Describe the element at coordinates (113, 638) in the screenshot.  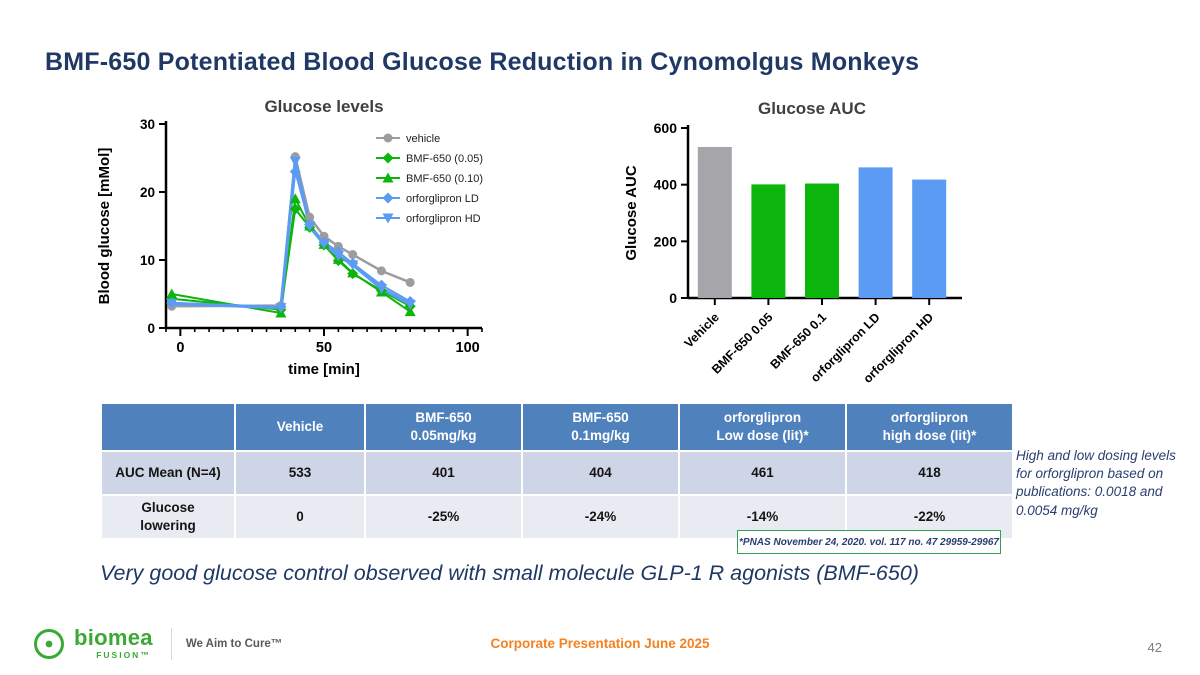
I see `logo-biomea-text: biomea` at that location.